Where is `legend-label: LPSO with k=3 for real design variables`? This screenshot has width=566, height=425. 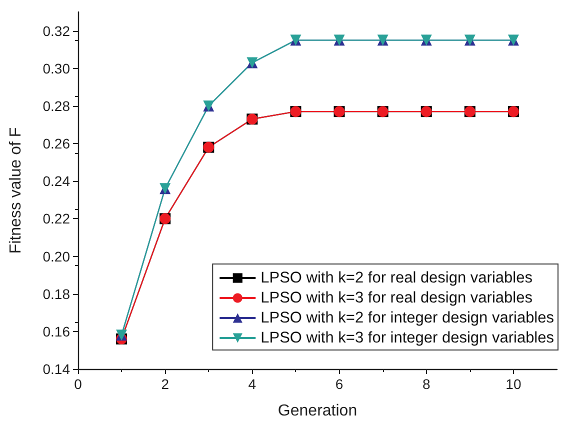
legend-label: LPSO with k=3 for real design variables is located at coordinates (396, 298).